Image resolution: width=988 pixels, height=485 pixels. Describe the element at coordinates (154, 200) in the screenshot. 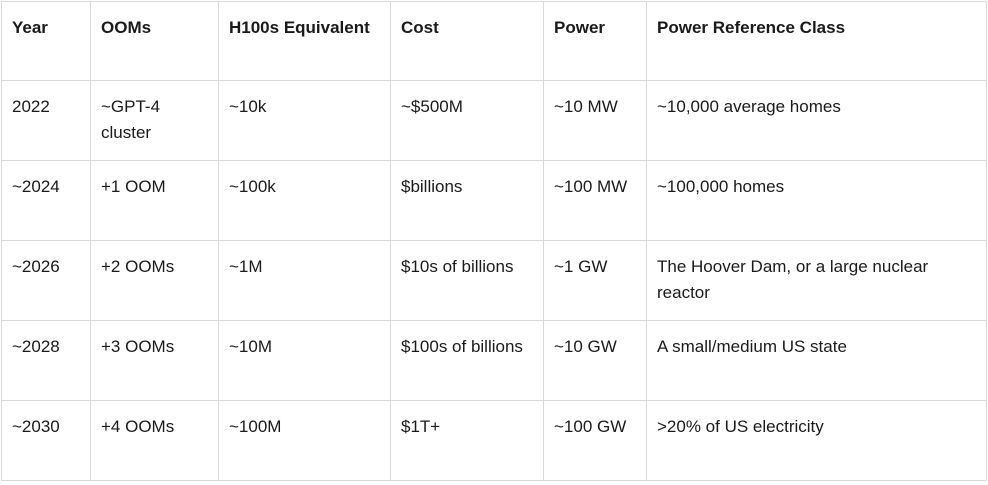

I see `cell-ooms: +1 OOM` at that location.